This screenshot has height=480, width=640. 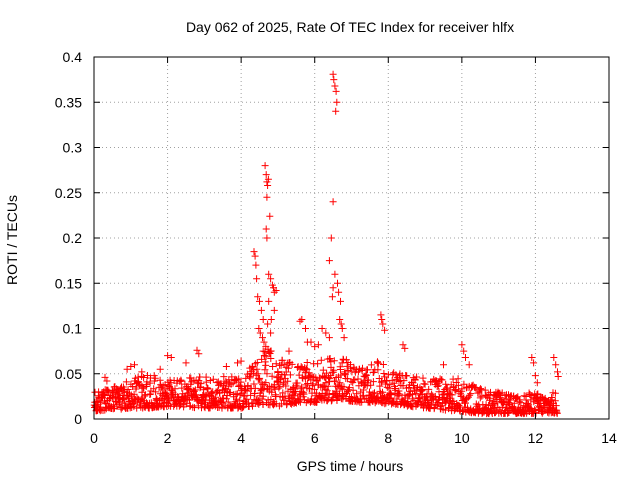 What do you see at coordinates (68, 102) in the screenshot?
I see `y-tick-label: 0.35` at bounding box center [68, 102].